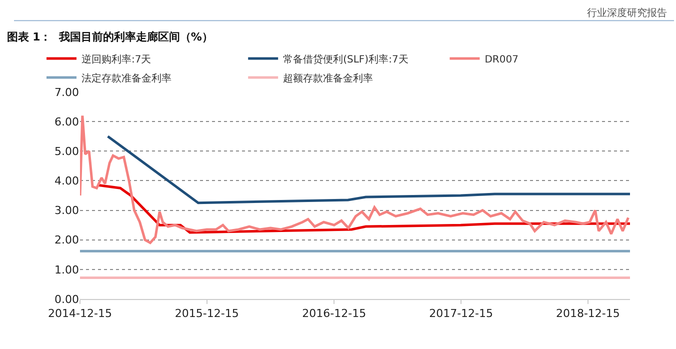 This screenshot has width=676, height=349. What do you see at coordinates (80, 313) in the screenshot?
I see `x-tick-label: 2014-12-15` at bounding box center [80, 313].